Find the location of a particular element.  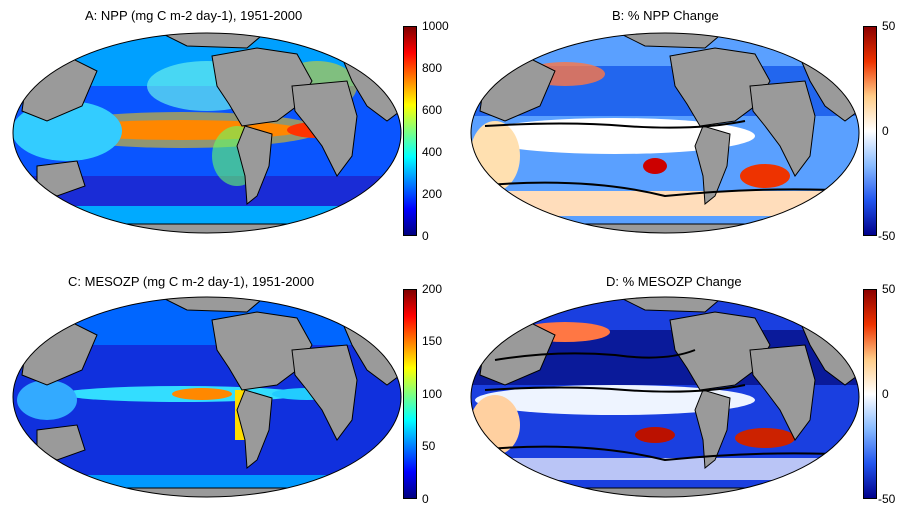

panel-c-tick: 150 is located at coordinates (432, 341).